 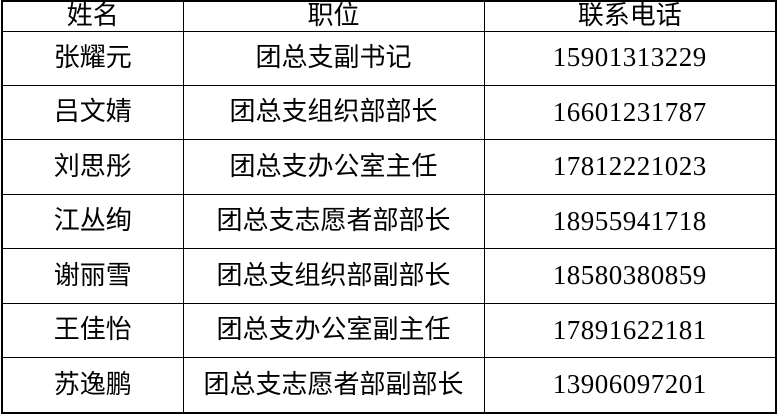 What do you see at coordinates (333, 167) in the screenshot?
I see `position-cell: 团总支办公室主任` at bounding box center [333, 167].